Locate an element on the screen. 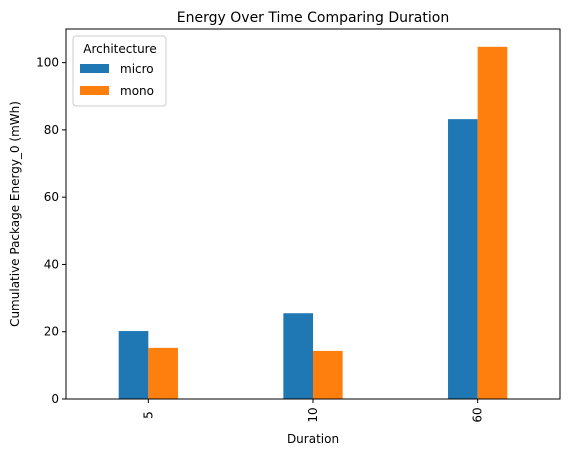 The image size is (572, 456). x-tick-label-5: 5 is located at coordinates (148, 415).